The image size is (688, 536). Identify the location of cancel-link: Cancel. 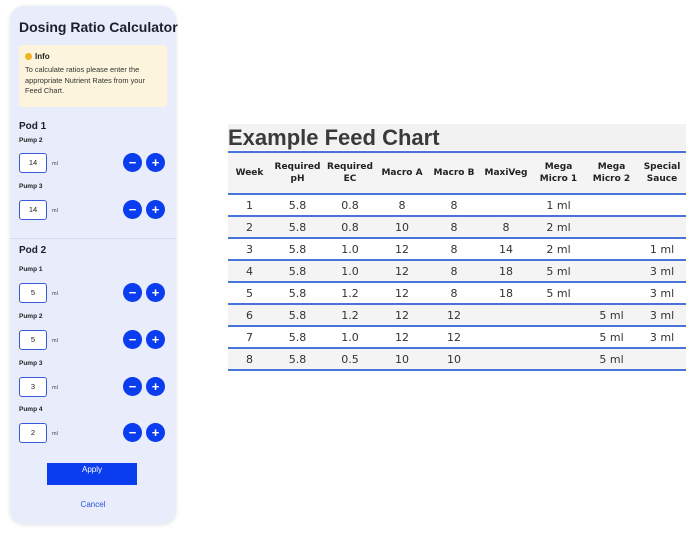
(93, 504).